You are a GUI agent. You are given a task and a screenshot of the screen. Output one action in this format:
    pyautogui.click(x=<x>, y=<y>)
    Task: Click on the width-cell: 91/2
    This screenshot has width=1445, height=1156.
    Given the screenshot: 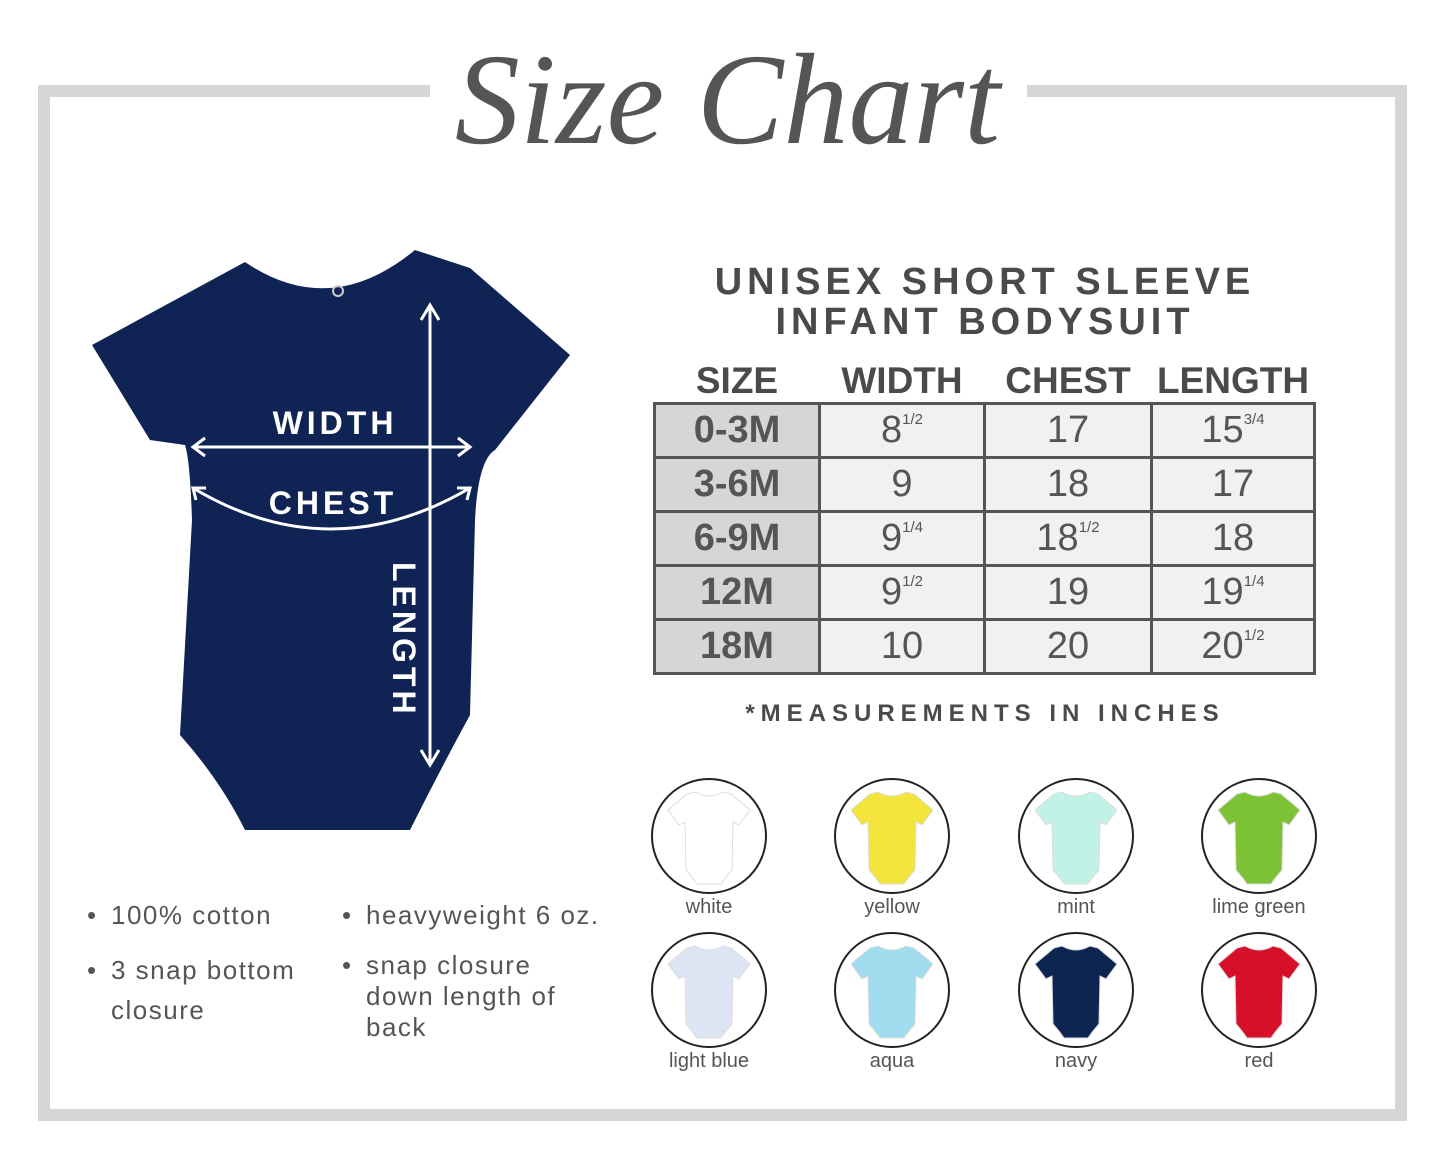 What is the action you would take?
    pyautogui.click(x=902, y=592)
    